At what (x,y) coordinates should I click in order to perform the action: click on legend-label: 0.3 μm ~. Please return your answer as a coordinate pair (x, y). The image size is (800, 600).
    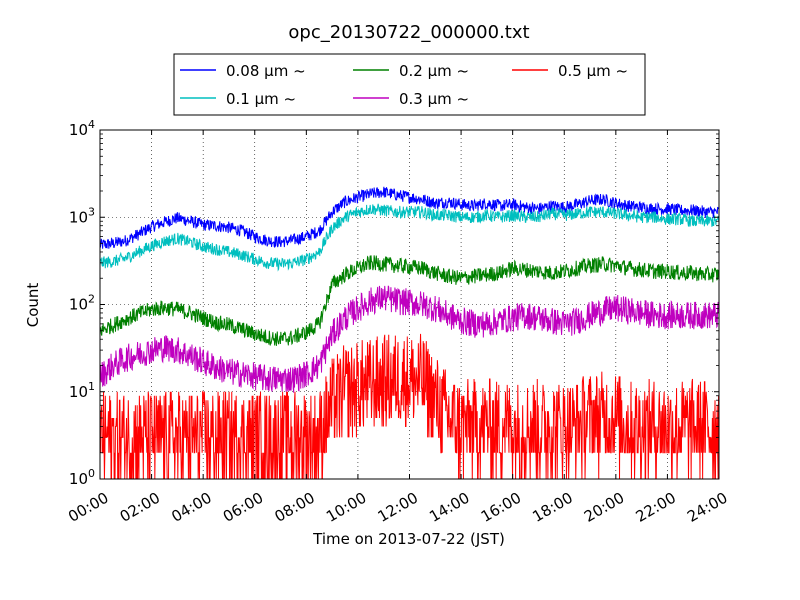
    Looking at the image, I should click on (434, 99).